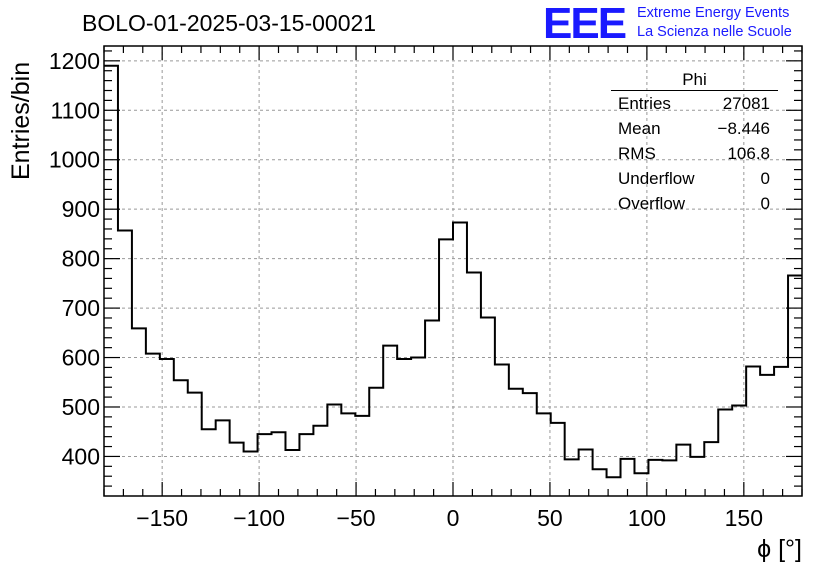  Describe the element at coordinates (714, 32) in the screenshot. I see `logo-caption-line2: La Scienza nelle Scuole` at that location.